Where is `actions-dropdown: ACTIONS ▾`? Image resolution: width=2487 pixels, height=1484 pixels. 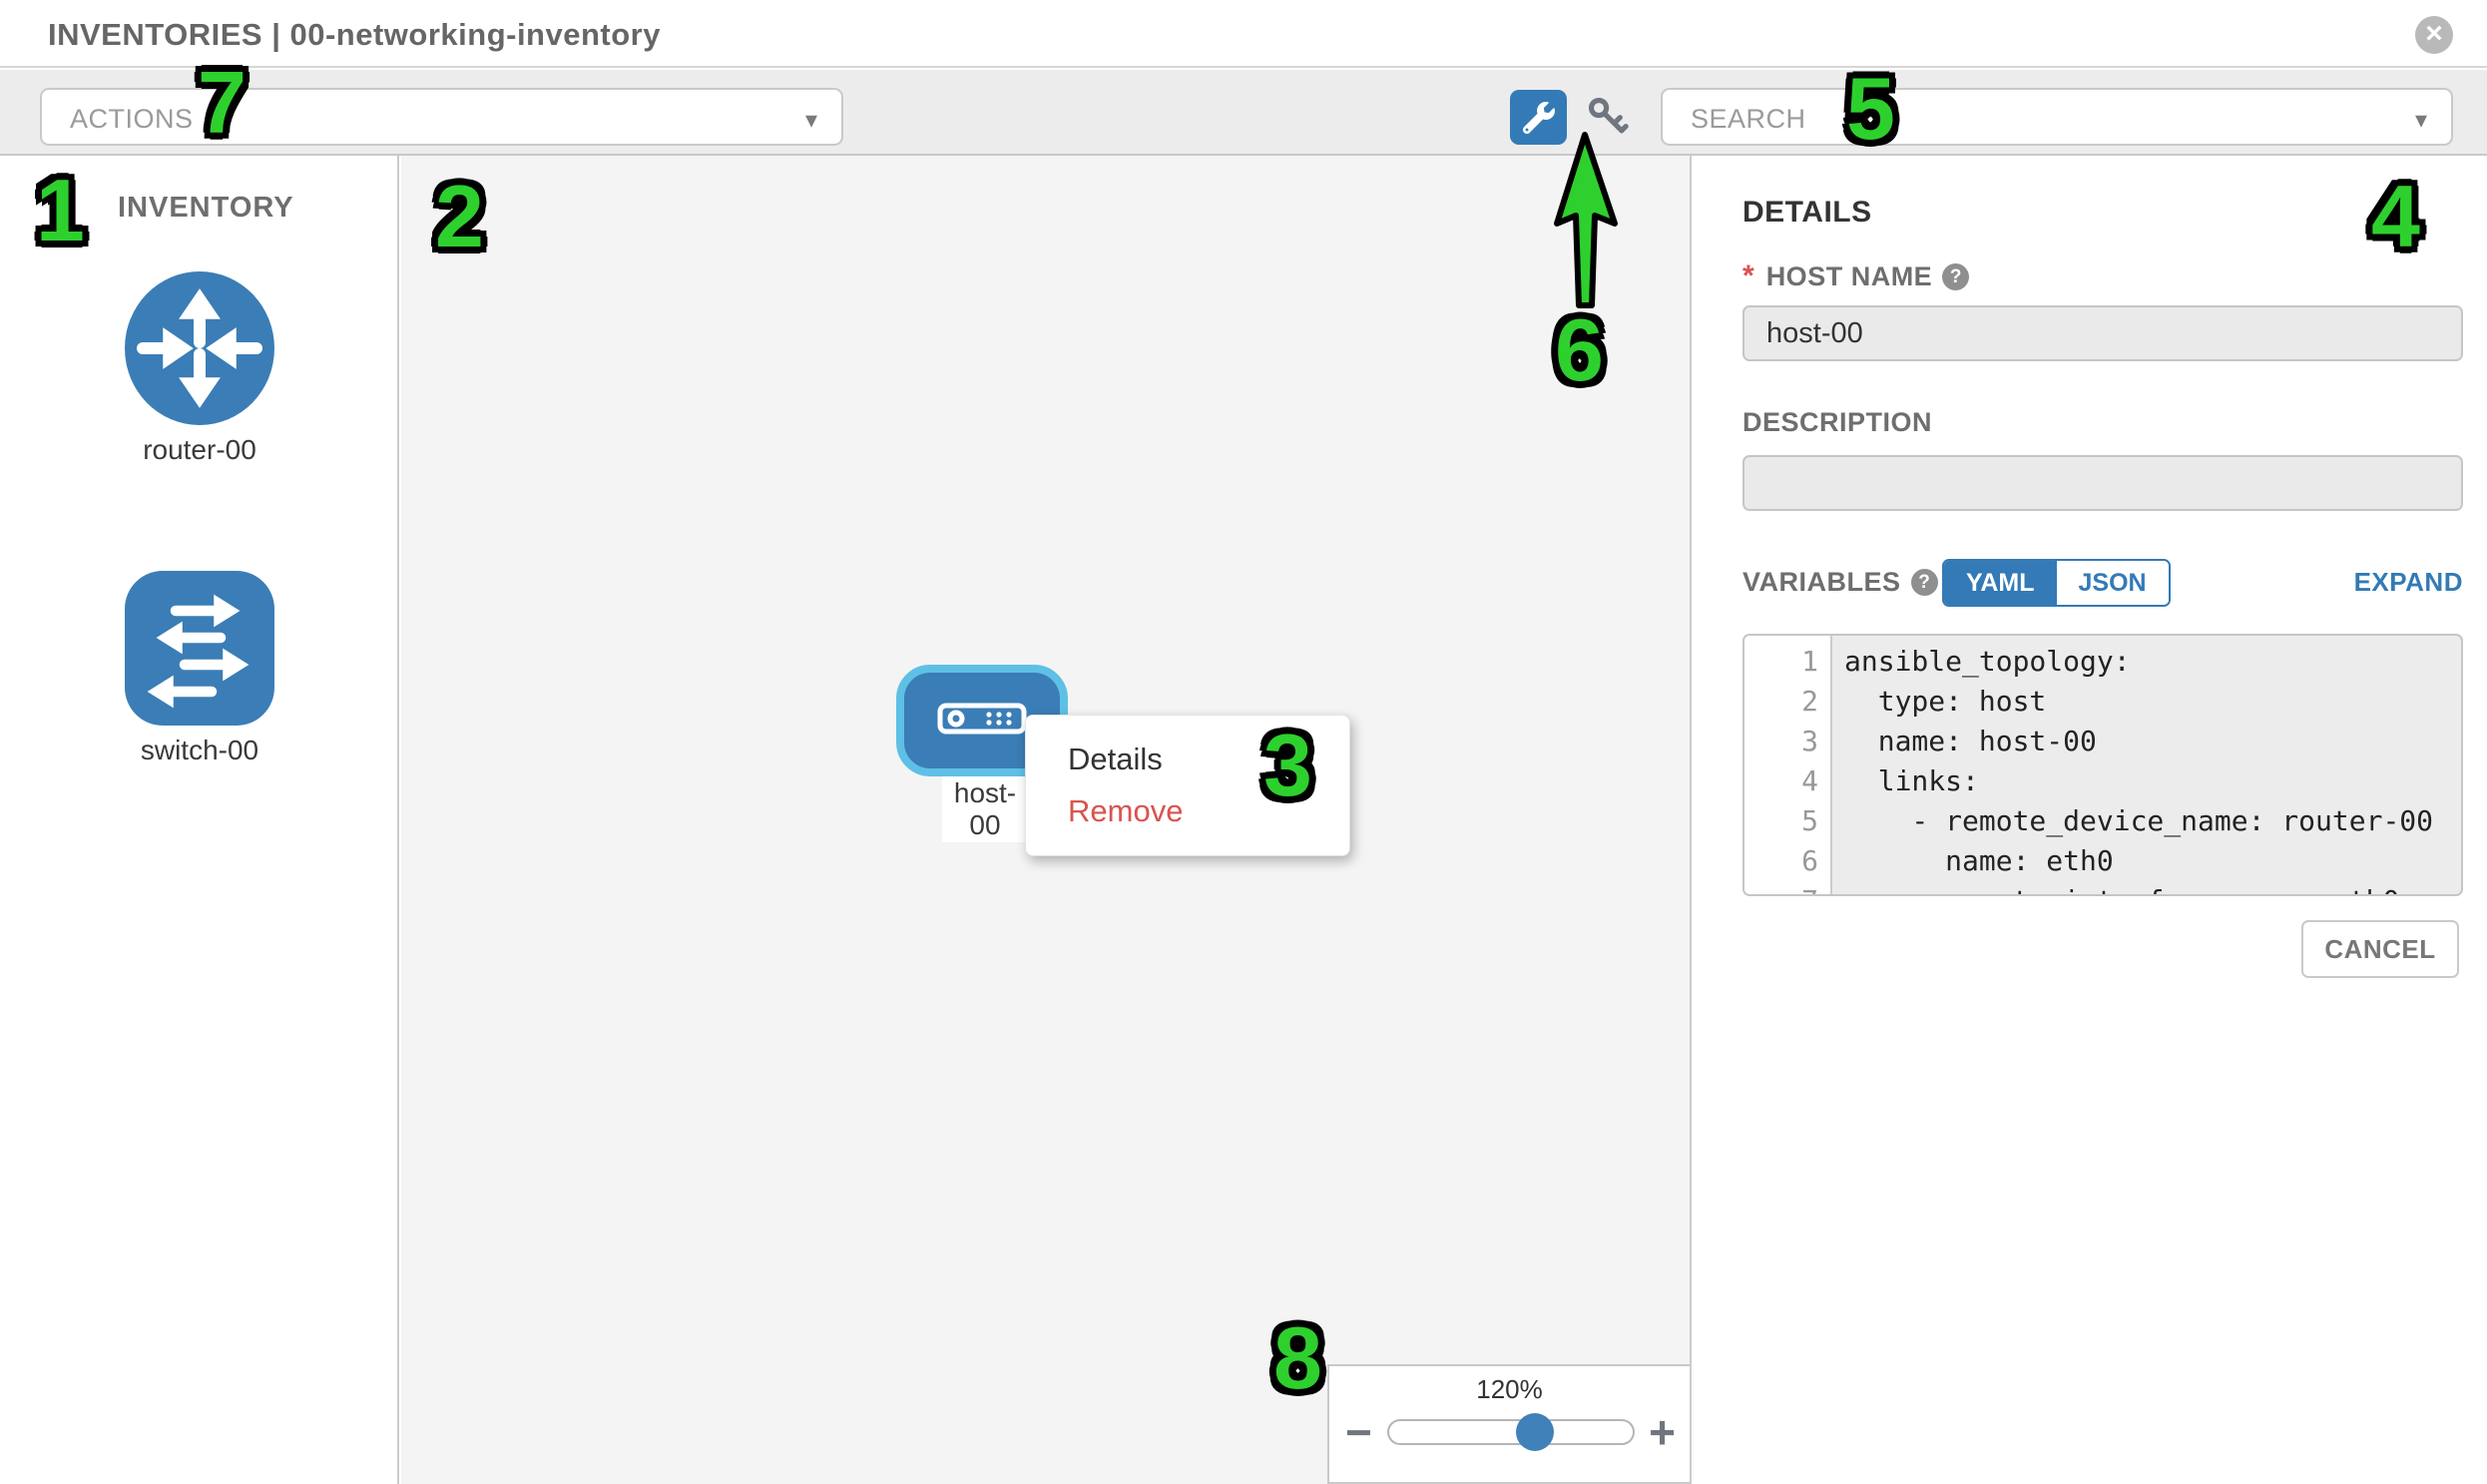 actions-dropdown: ACTIONS ▾ is located at coordinates (441, 117).